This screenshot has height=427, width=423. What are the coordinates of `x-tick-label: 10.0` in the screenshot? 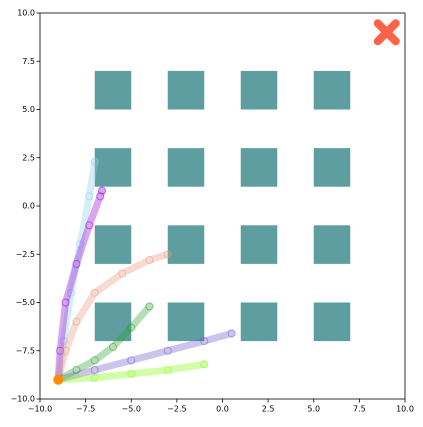 It's located at (405, 409).